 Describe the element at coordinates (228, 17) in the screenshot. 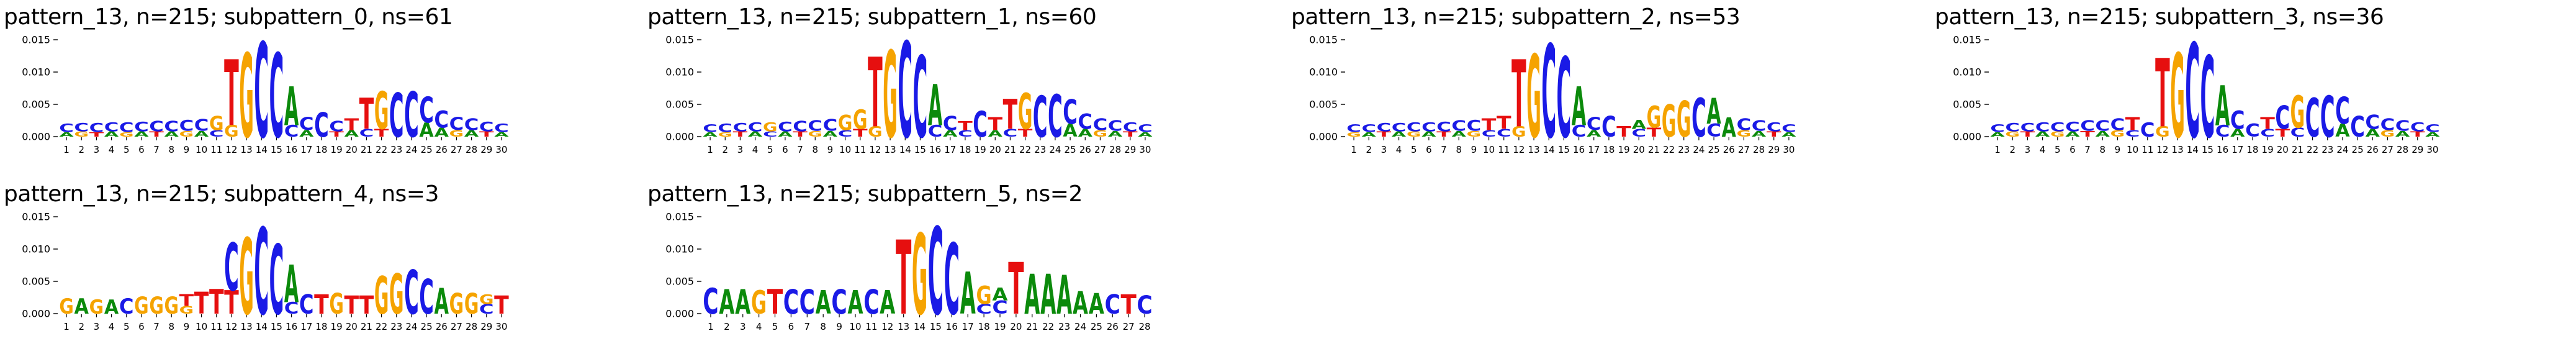

I see `logo-title-0: pattern_13, n=215; subpattern_0, ns=61` at that location.